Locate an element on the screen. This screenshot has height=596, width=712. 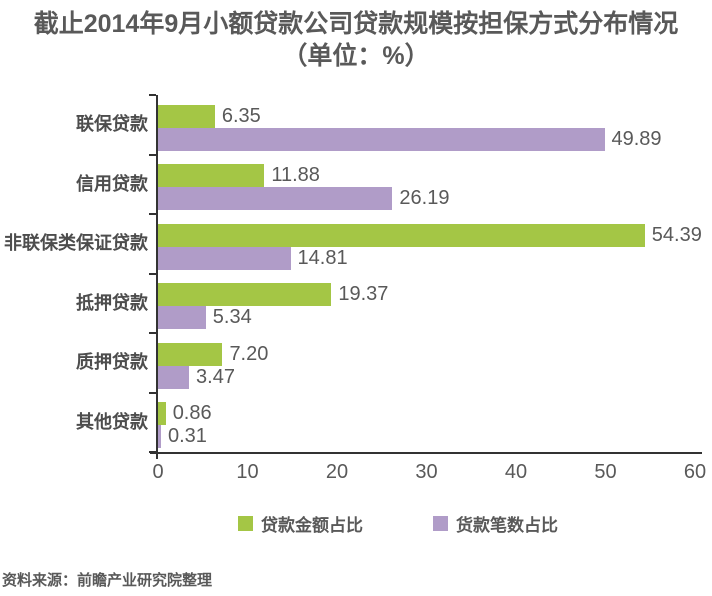
value-label: 14.81 is located at coordinates (322, 257).